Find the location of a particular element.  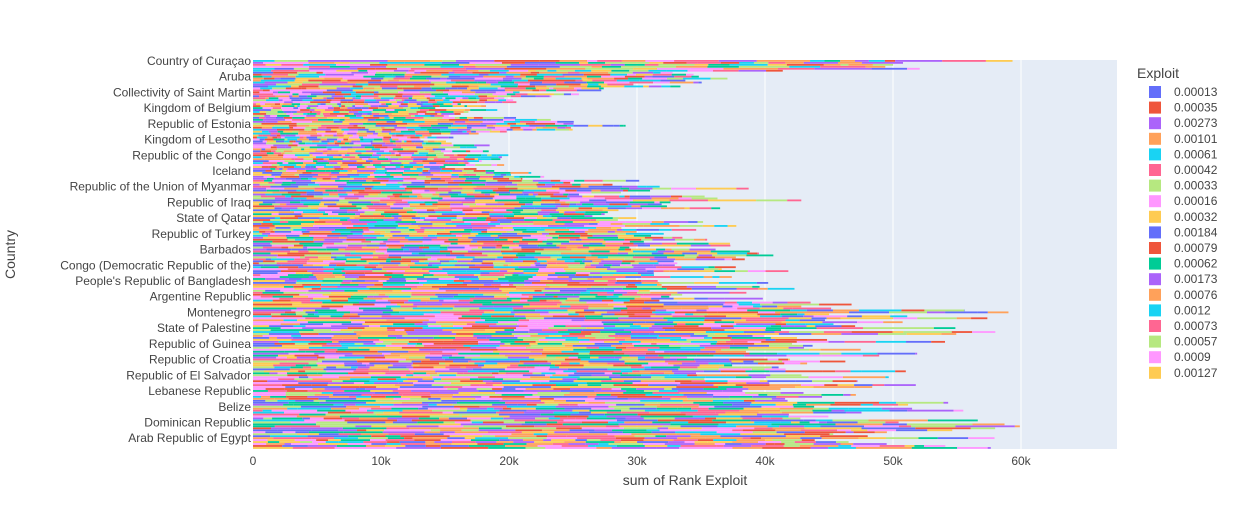

legend-entry-label: 0.00184 is located at coordinates (1196, 232).